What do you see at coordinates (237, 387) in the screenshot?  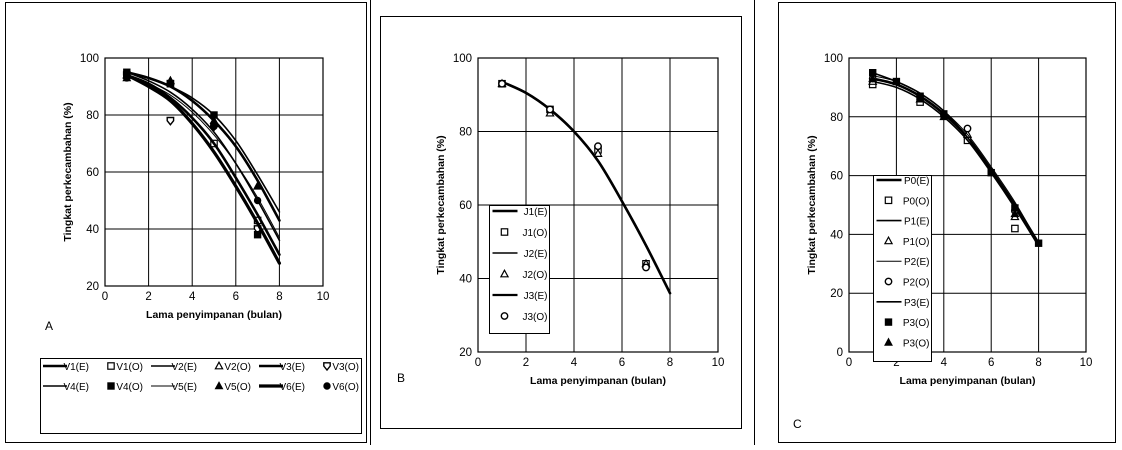 I see `legend-entry-v5-o-label: V5(O)` at bounding box center [237, 387].